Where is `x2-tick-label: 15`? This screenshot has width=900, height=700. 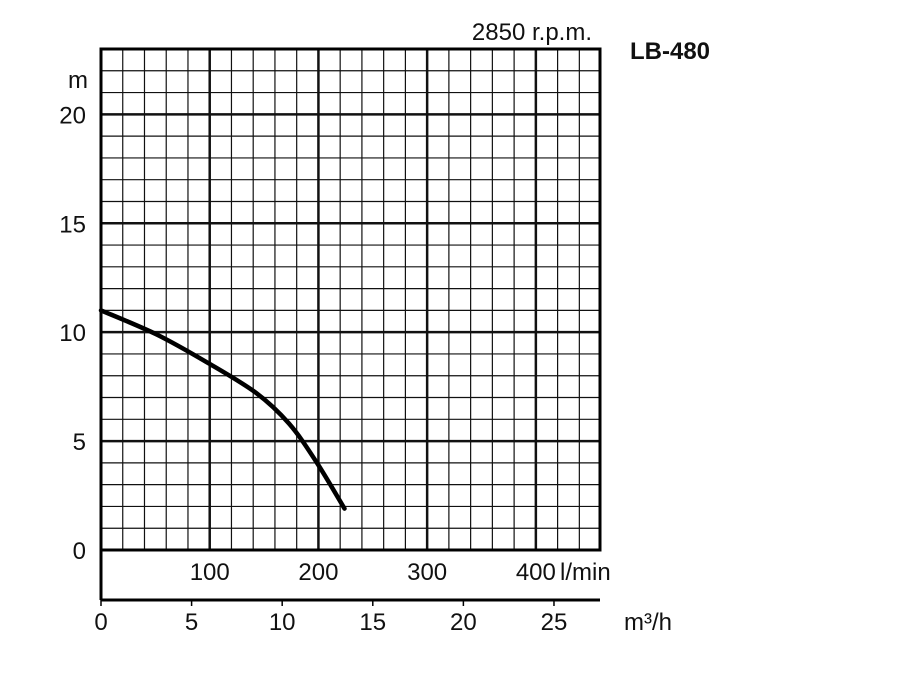
x2-tick-label: 15 is located at coordinates (372, 622).